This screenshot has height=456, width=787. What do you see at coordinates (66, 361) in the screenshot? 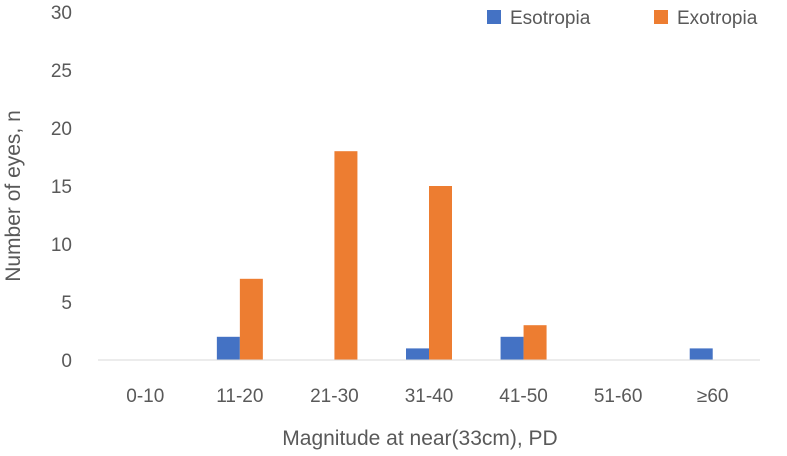
I see `y-tick-label: 0` at bounding box center [66, 361].